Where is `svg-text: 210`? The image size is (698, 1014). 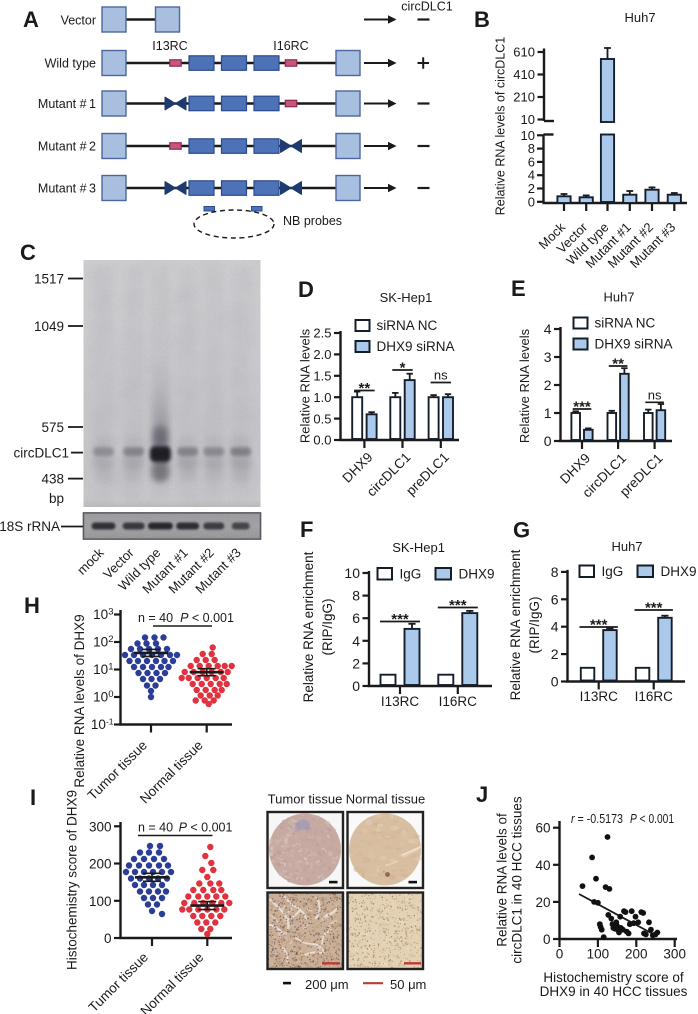 svg-text: 210 is located at coordinates (524, 97).